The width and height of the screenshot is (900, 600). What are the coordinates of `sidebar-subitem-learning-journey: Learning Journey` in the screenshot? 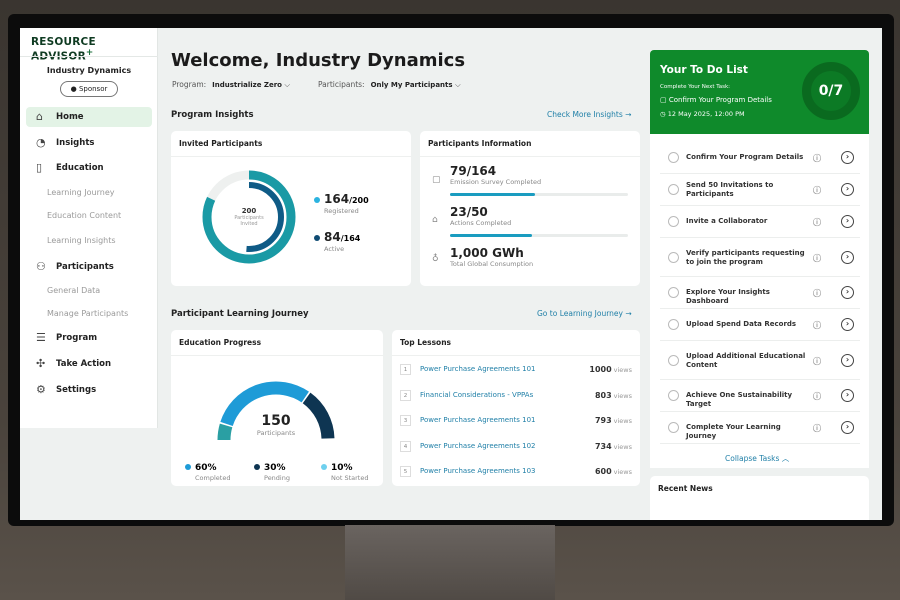 It's located at (81, 192).